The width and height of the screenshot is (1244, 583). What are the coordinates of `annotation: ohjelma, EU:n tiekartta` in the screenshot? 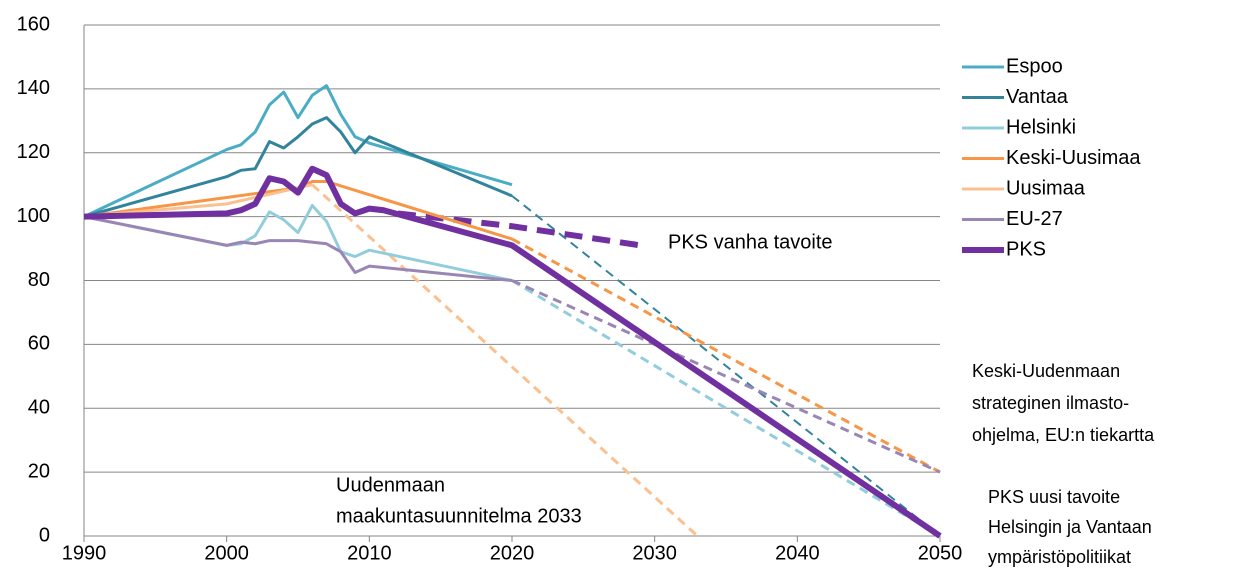 It's located at (1063, 435).